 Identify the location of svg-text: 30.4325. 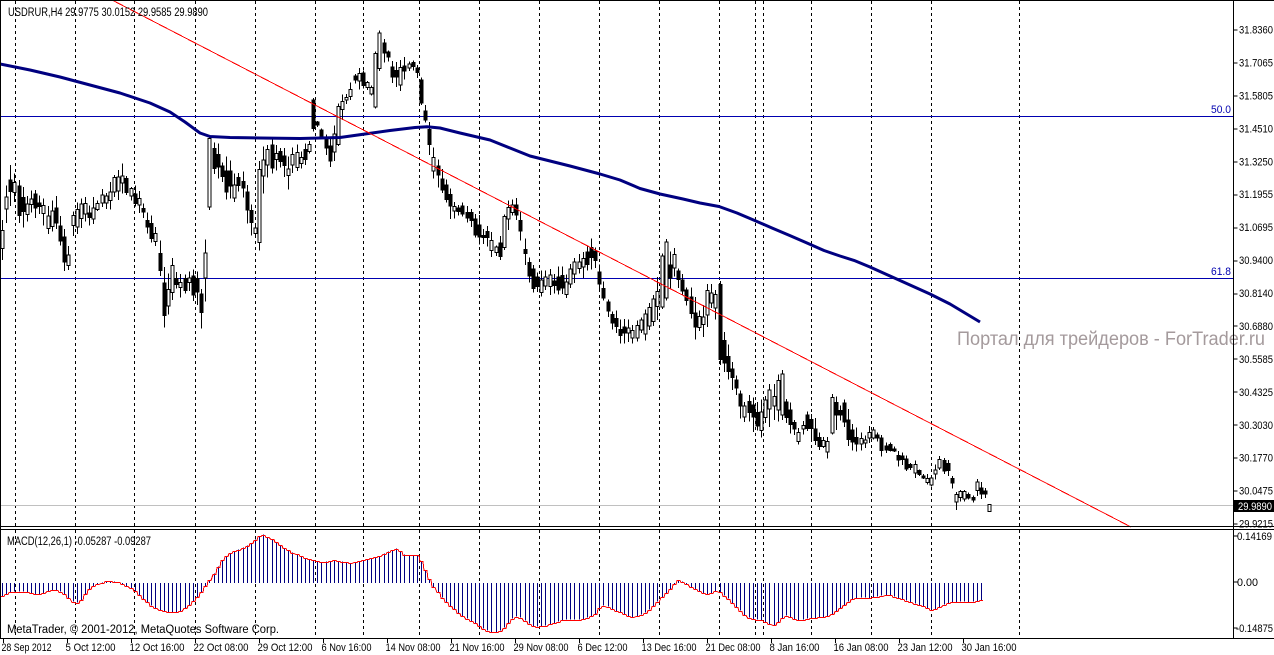
(1256, 393).